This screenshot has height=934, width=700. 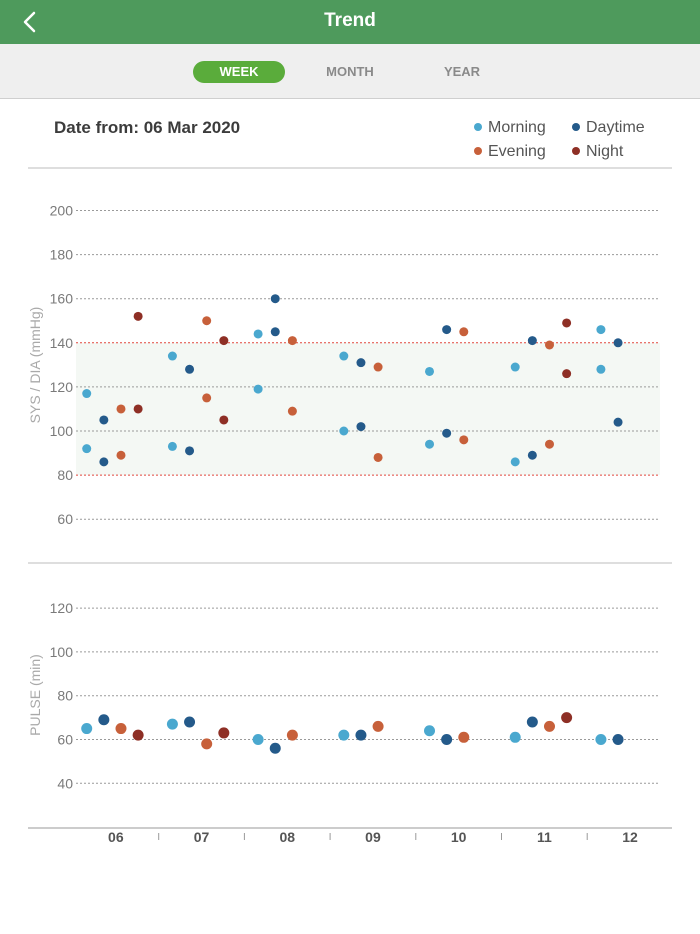 I want to click on legend-daytime-dot-icon, so click(x=576, y=126).